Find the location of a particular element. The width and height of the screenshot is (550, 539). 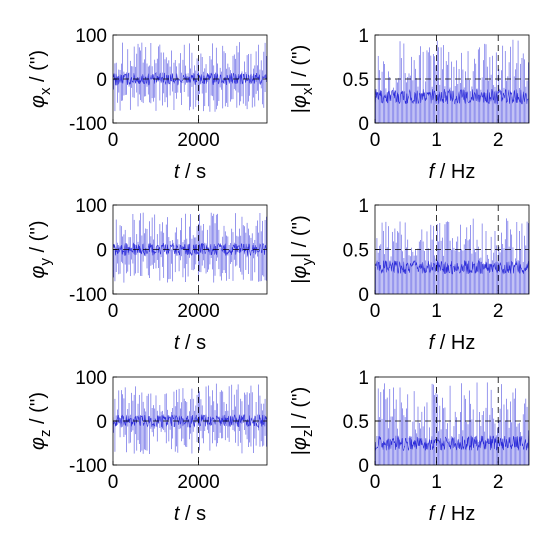

subplot-2: 1 0.5 00 1 2 f / Hz |φx| / ('') is located at coordinates (409, 104).